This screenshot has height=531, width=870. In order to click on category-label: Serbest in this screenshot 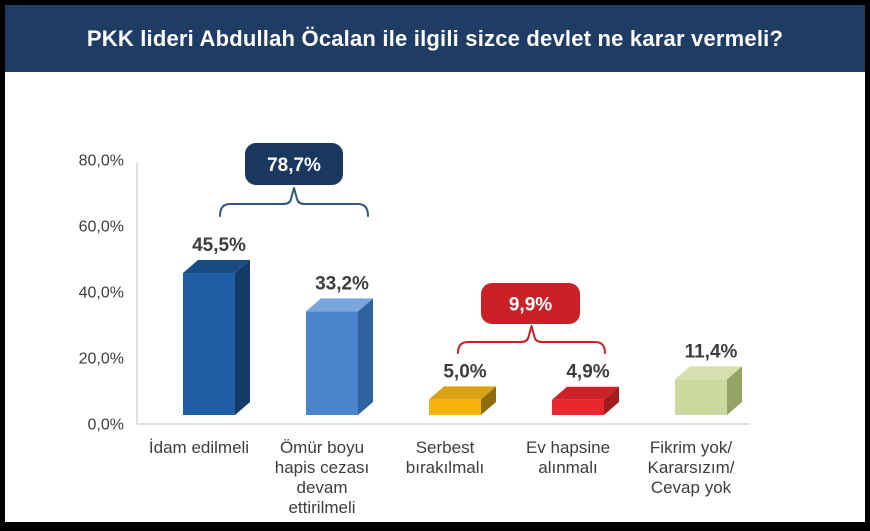, I will do `click(445, 447)`.